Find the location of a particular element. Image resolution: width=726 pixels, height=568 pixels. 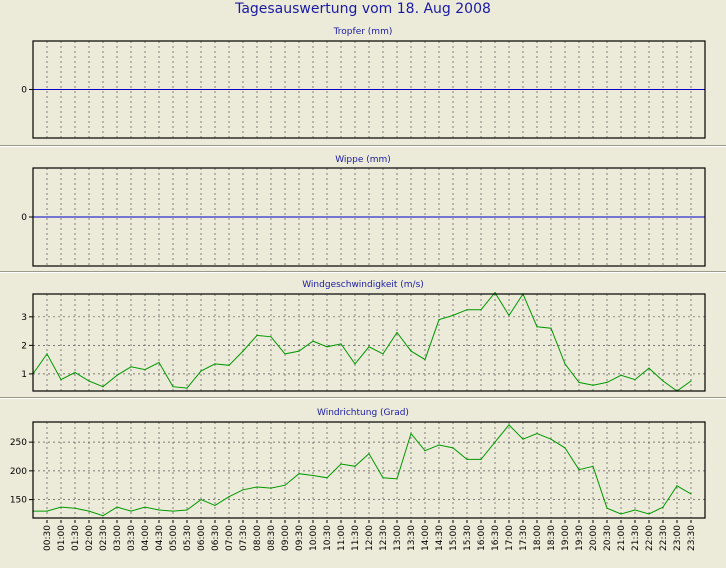

x-tick-label: 13:00 is located at coordinates (398, 538).